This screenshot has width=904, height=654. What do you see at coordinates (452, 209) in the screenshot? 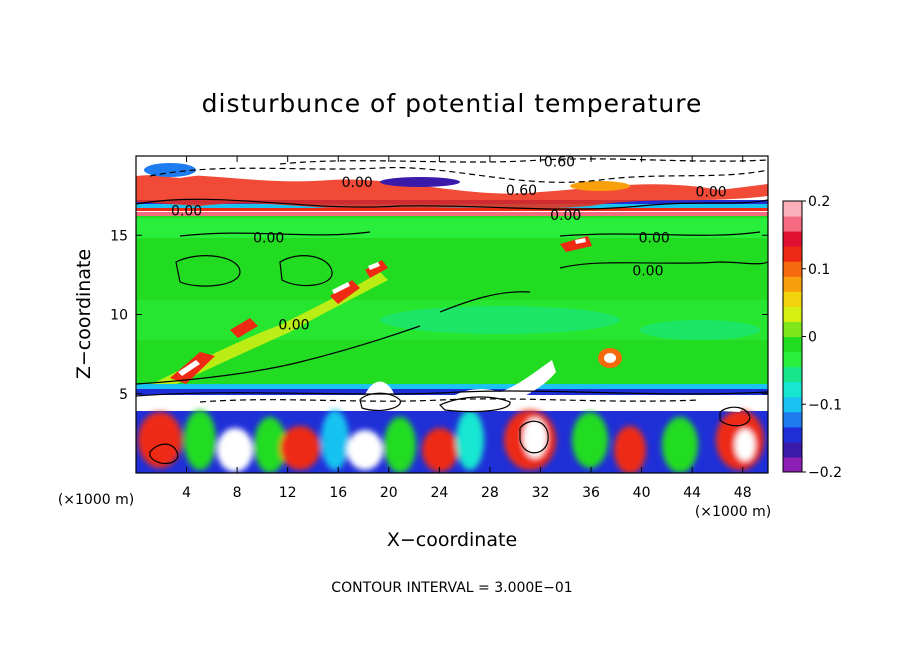
I see `upper-red-strip` at bounding box center [452, 209].